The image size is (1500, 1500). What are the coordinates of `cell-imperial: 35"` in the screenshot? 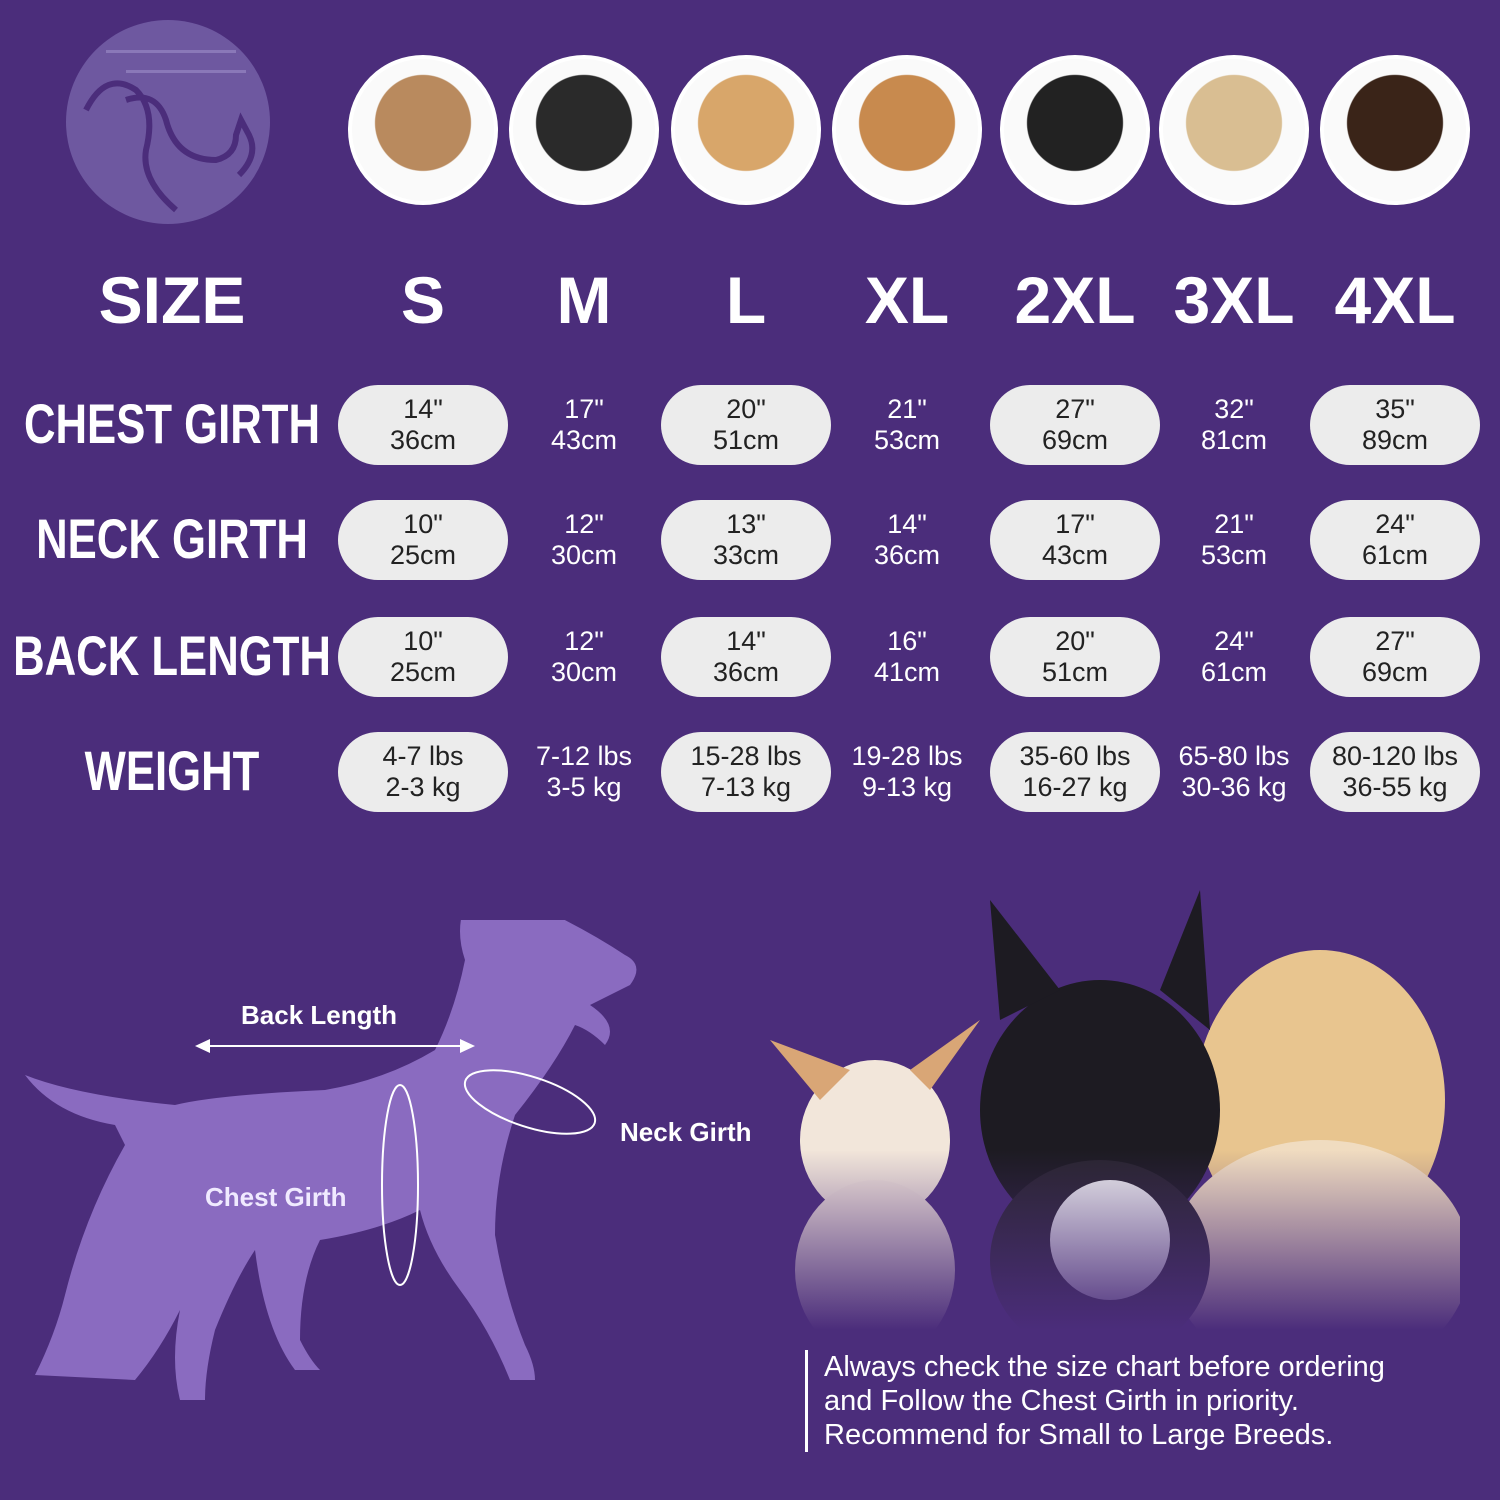 It's located at (1395, 409).